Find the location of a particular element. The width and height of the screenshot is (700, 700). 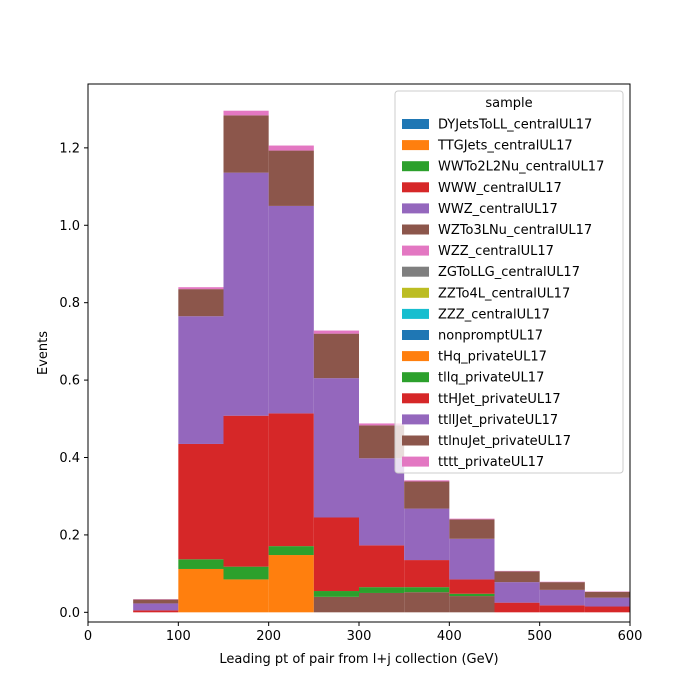

x-axis-ticks: 0 100 200 300 400 500 600 is located at coordinates (363, 633).